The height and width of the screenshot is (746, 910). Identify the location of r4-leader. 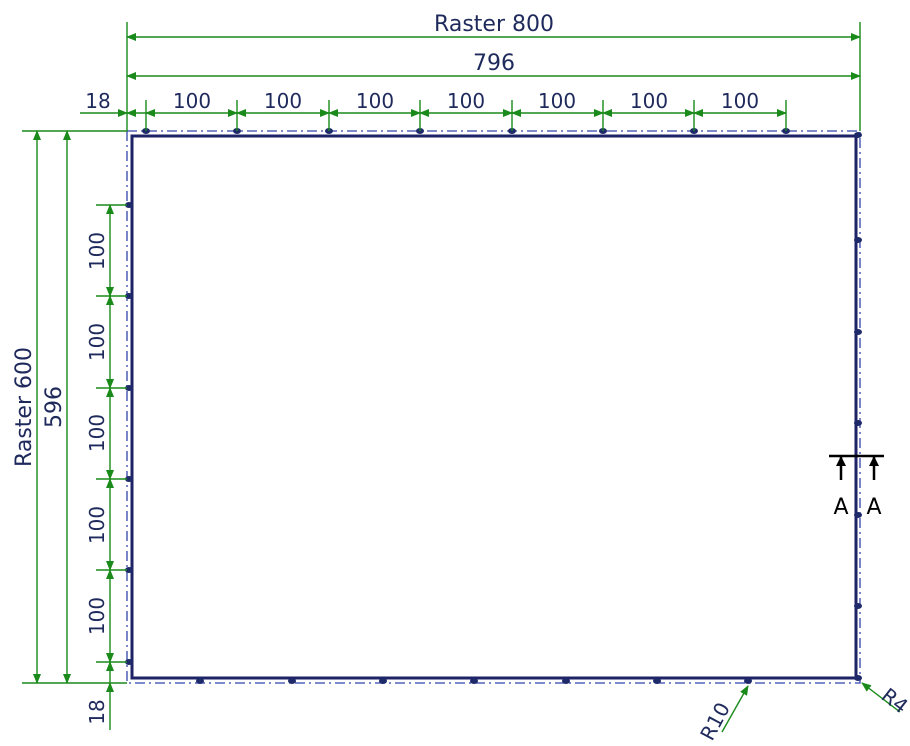
(881, 697).